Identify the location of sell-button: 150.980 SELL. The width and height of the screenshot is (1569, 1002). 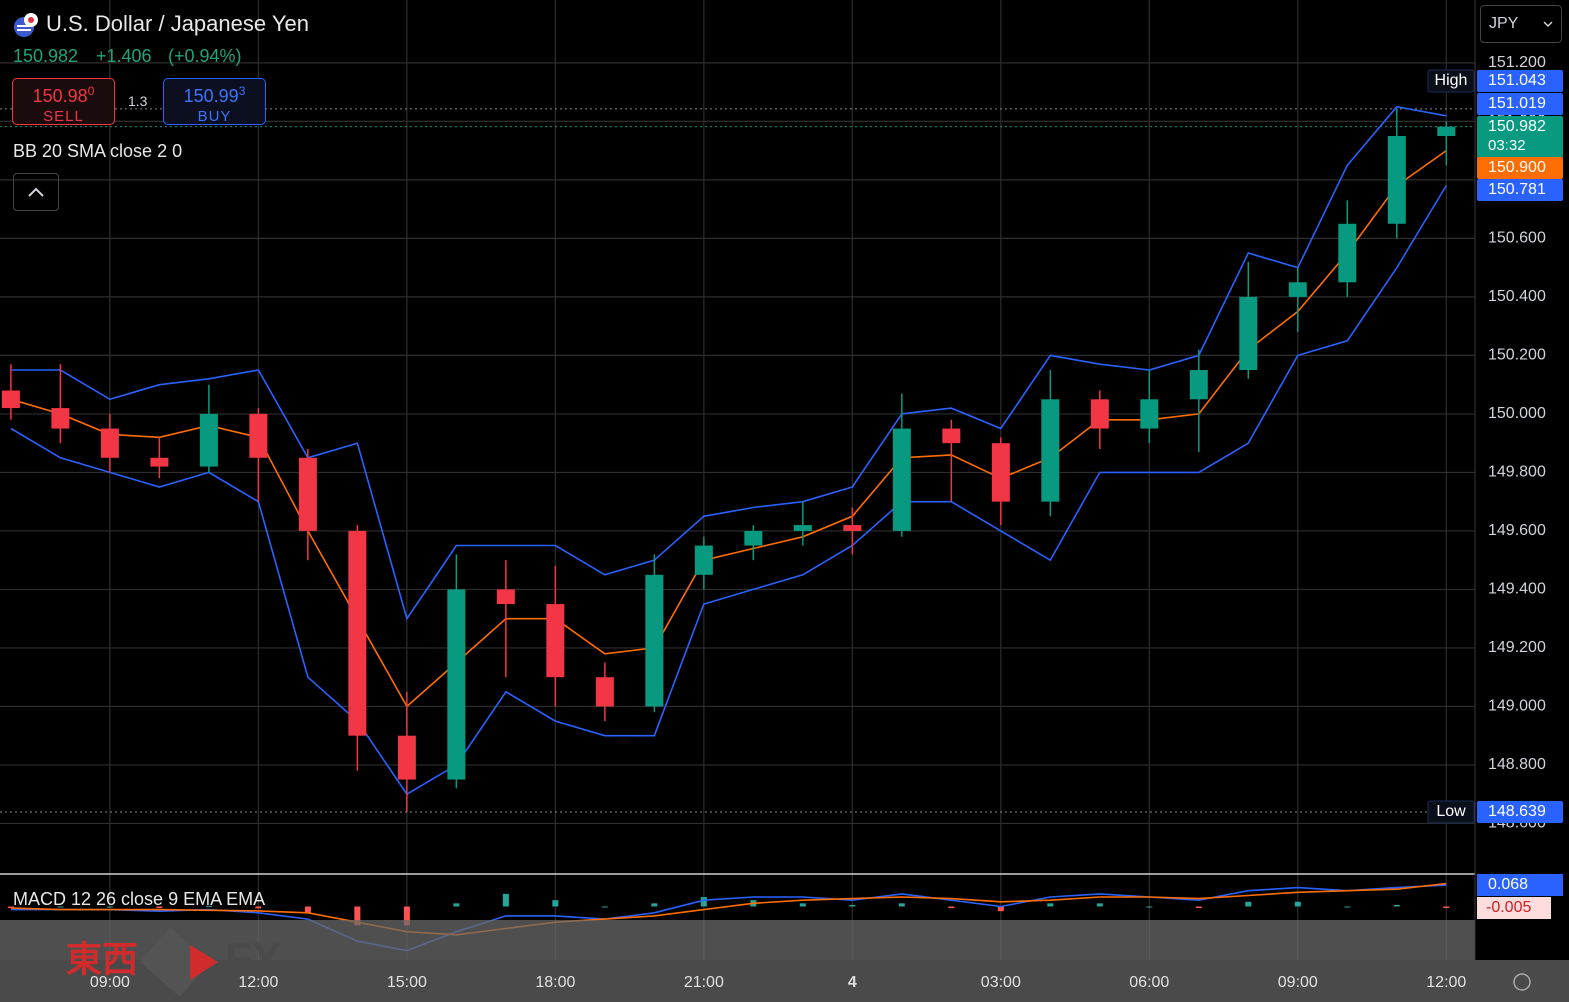
(63, 101).